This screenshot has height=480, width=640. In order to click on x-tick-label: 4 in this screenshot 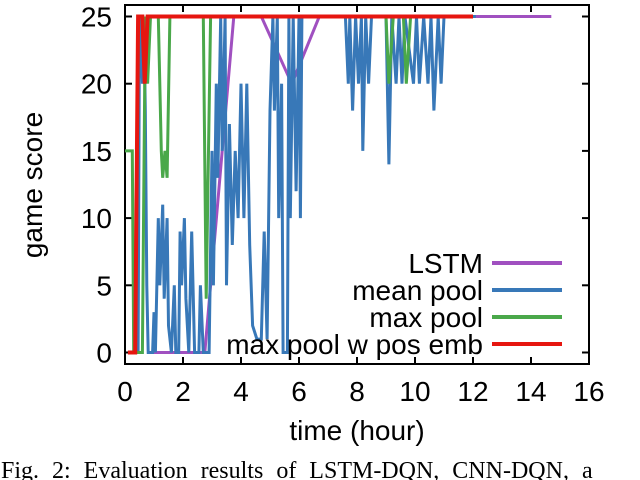, I will do `click(241, 391)`.